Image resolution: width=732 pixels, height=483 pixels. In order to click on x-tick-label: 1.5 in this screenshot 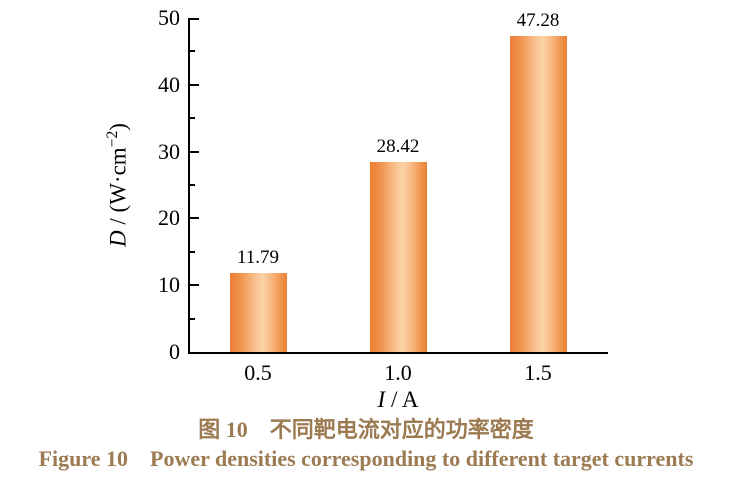, I will do `click(538, 372)`.